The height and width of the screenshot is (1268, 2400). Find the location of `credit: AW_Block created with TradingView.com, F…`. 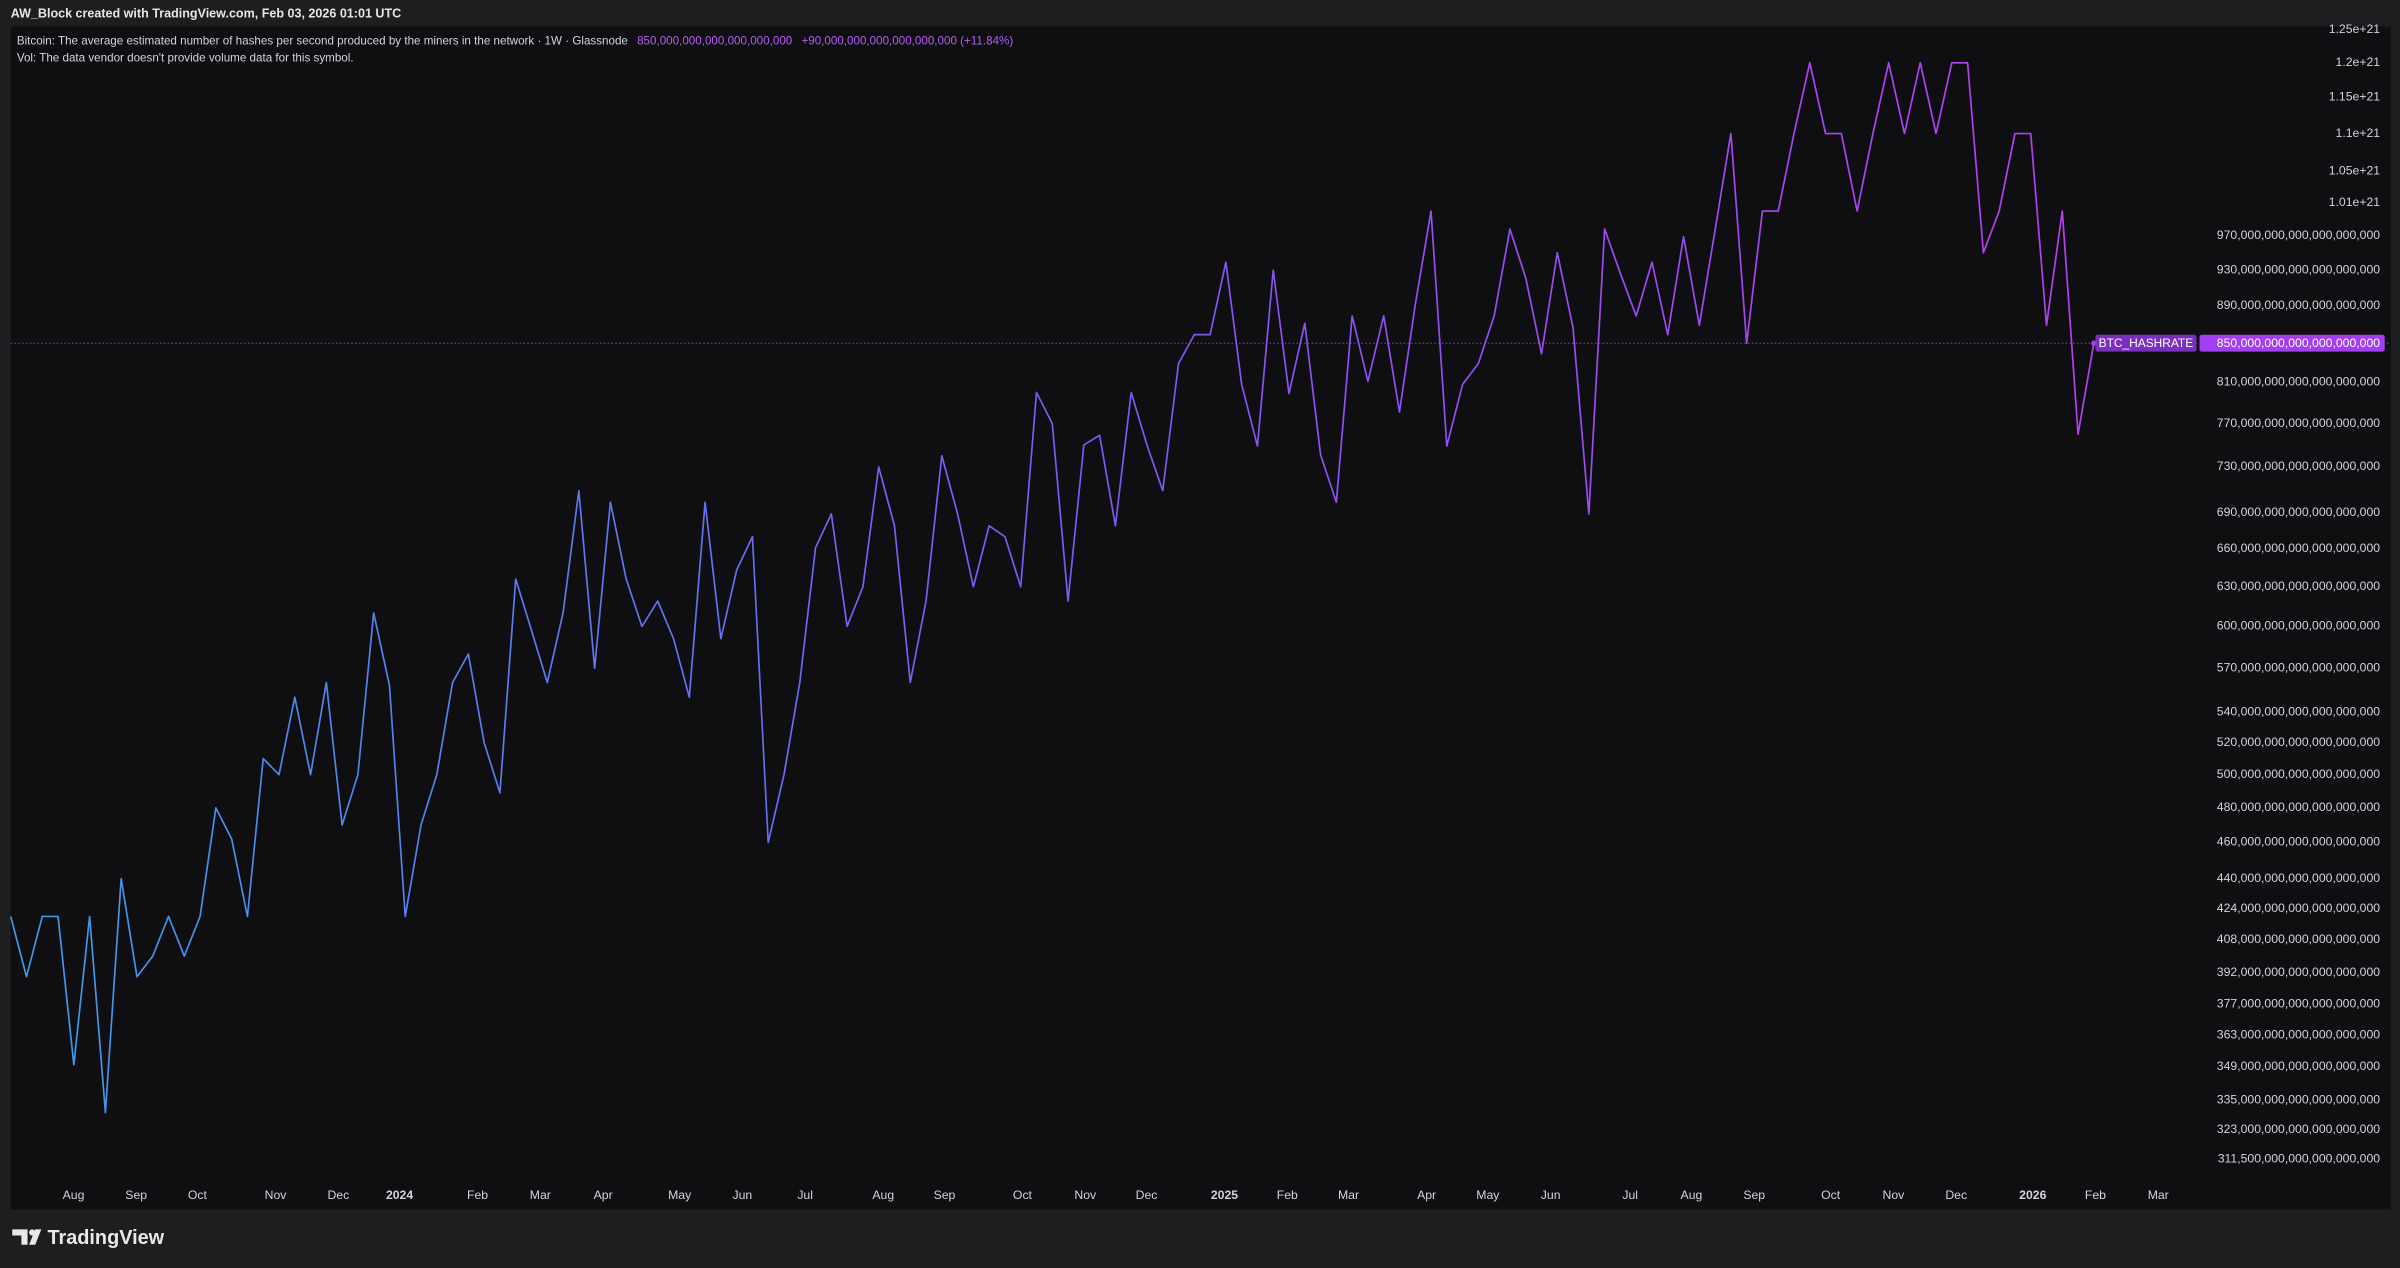

credit: AW_Block created with TradingView.com, F… is located at coordinates (206, 13).